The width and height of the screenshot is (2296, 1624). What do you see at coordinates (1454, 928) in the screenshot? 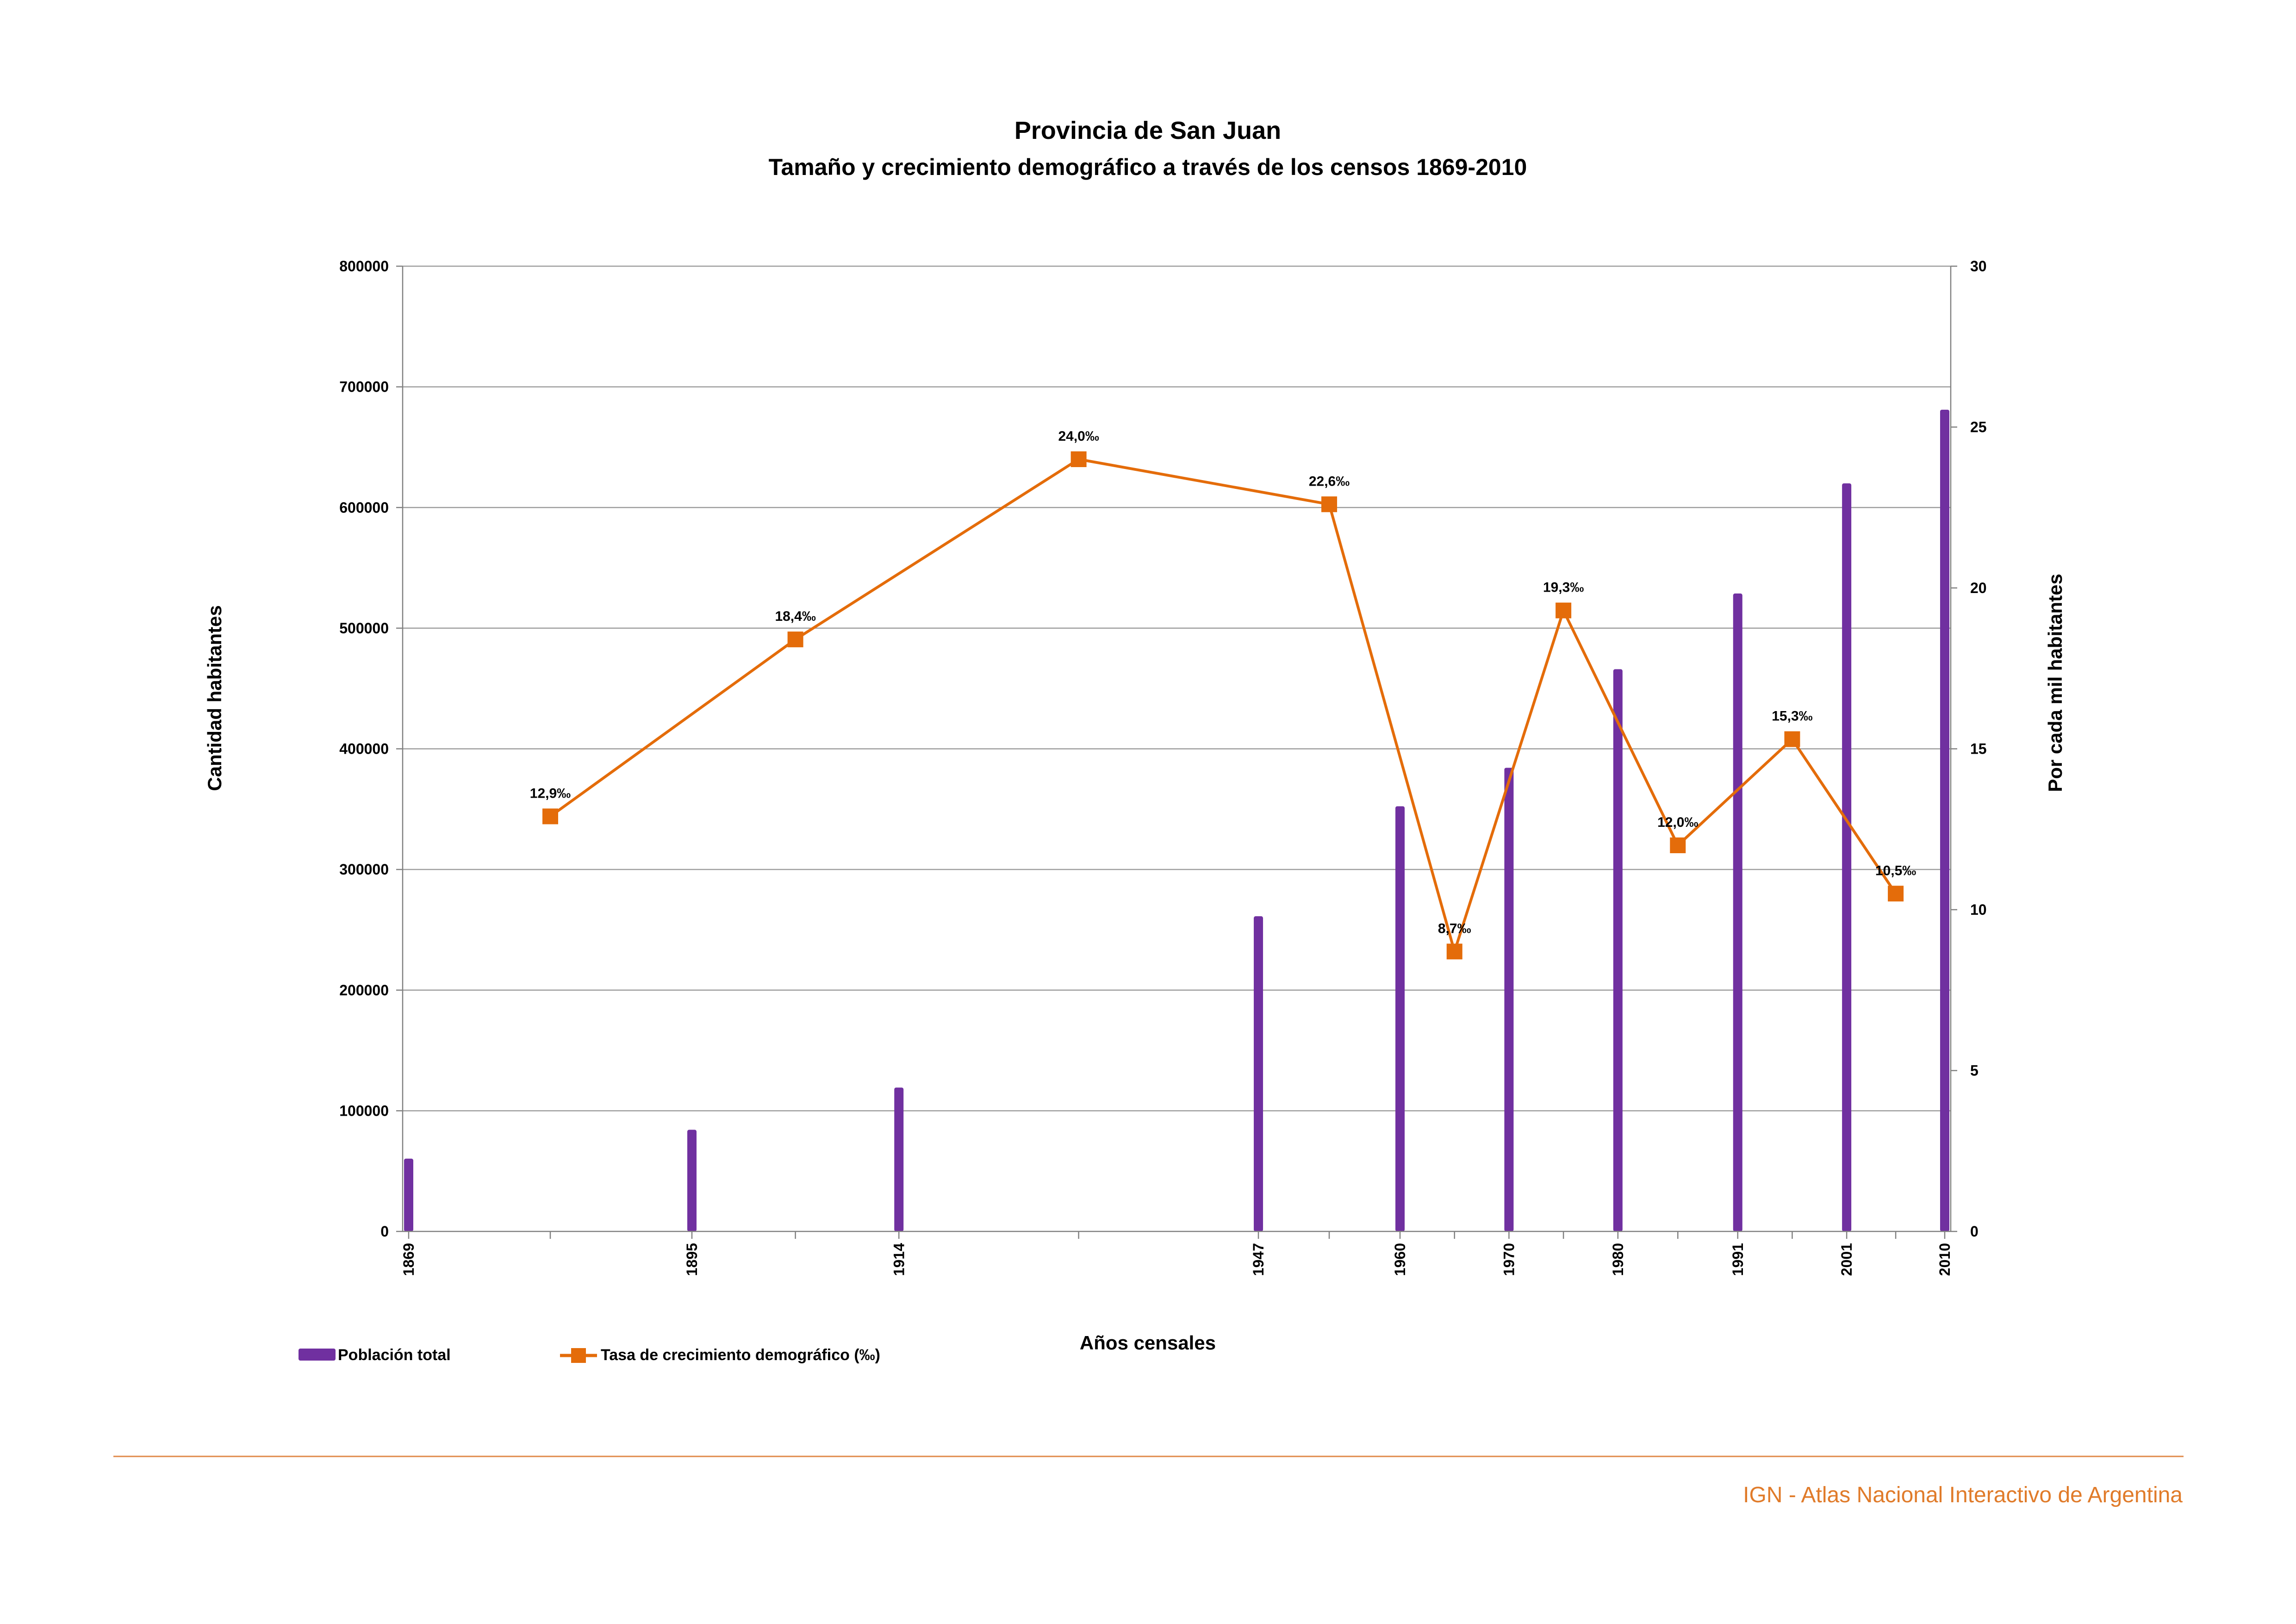
I see `growth-rate-label: 8,7‰` at bounding box center [1454, 928].